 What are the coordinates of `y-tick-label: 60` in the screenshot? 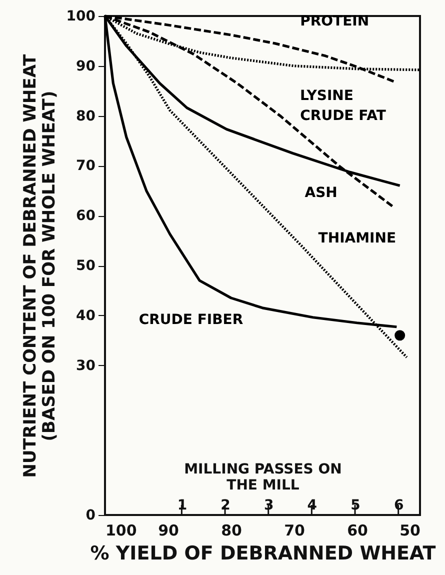 It's located at (86, 216).